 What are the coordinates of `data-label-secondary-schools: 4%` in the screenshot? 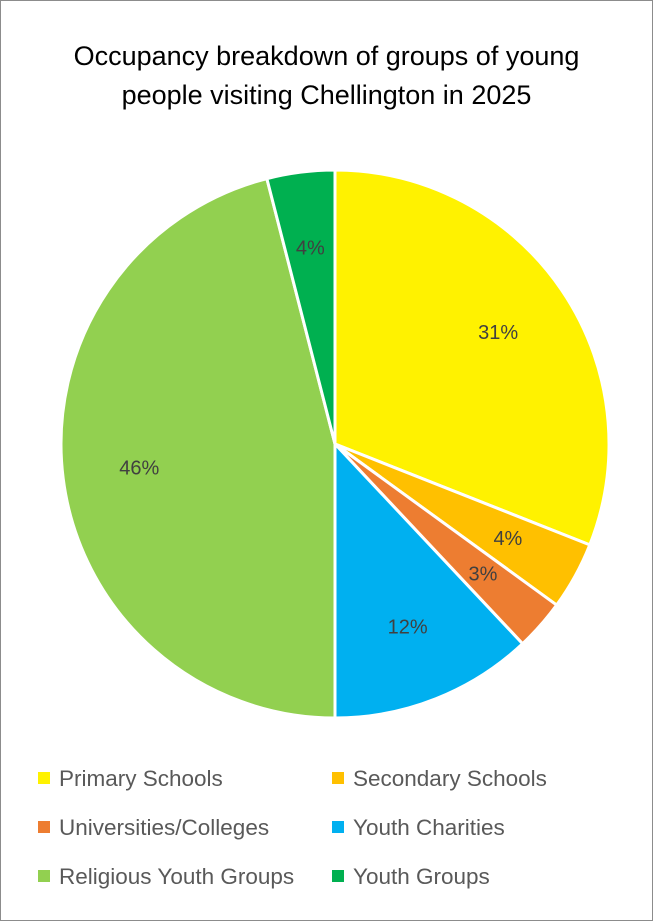 It's located at (507, 539).